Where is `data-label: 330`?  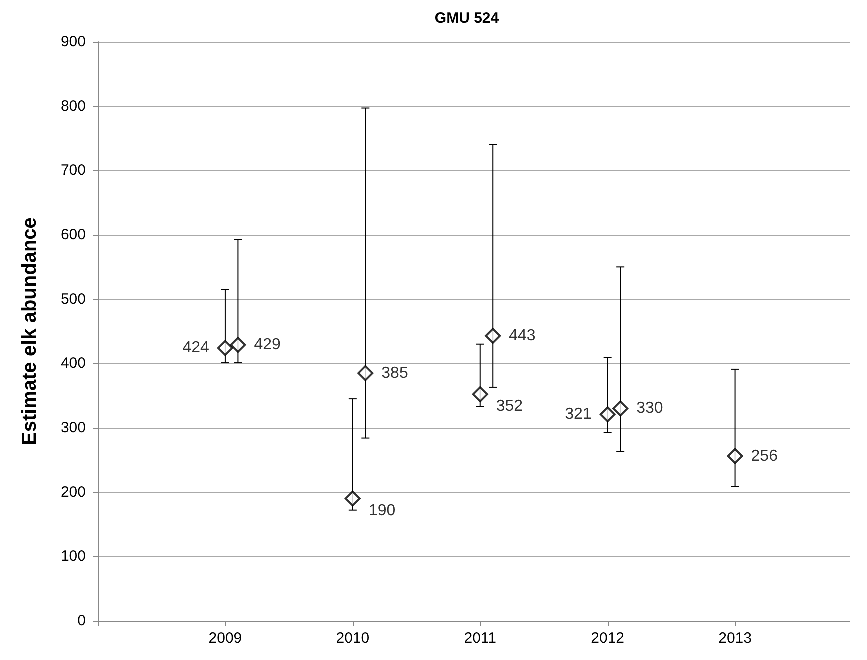 data-label: 330 is located at coordinates (650, 409).